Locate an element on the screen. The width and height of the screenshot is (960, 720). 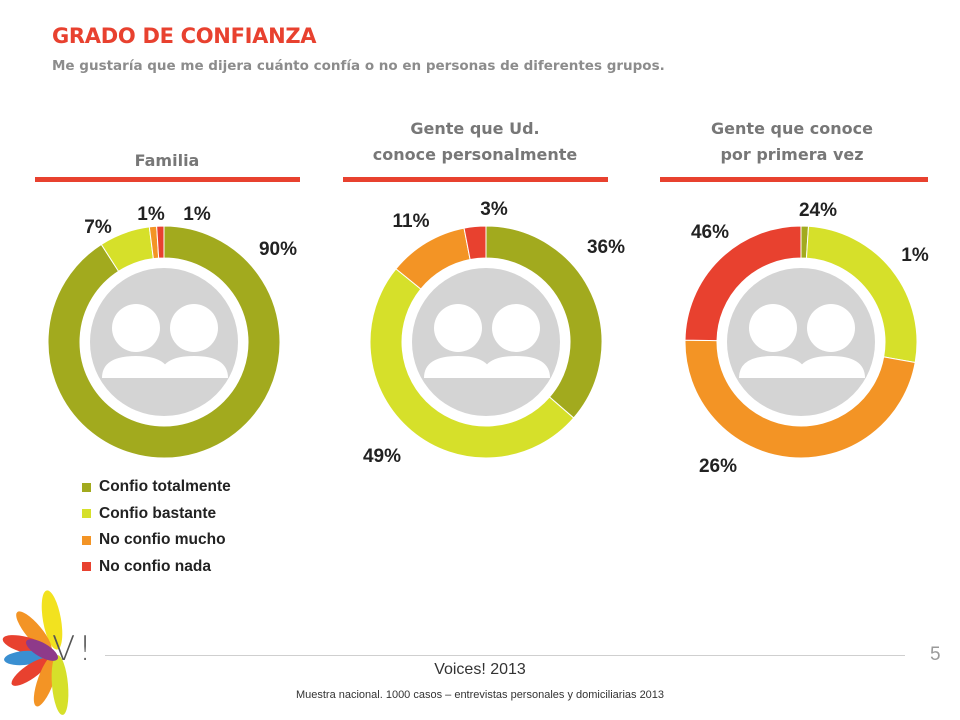
chart-title-line: Familia is located at coordinates (167, 160).